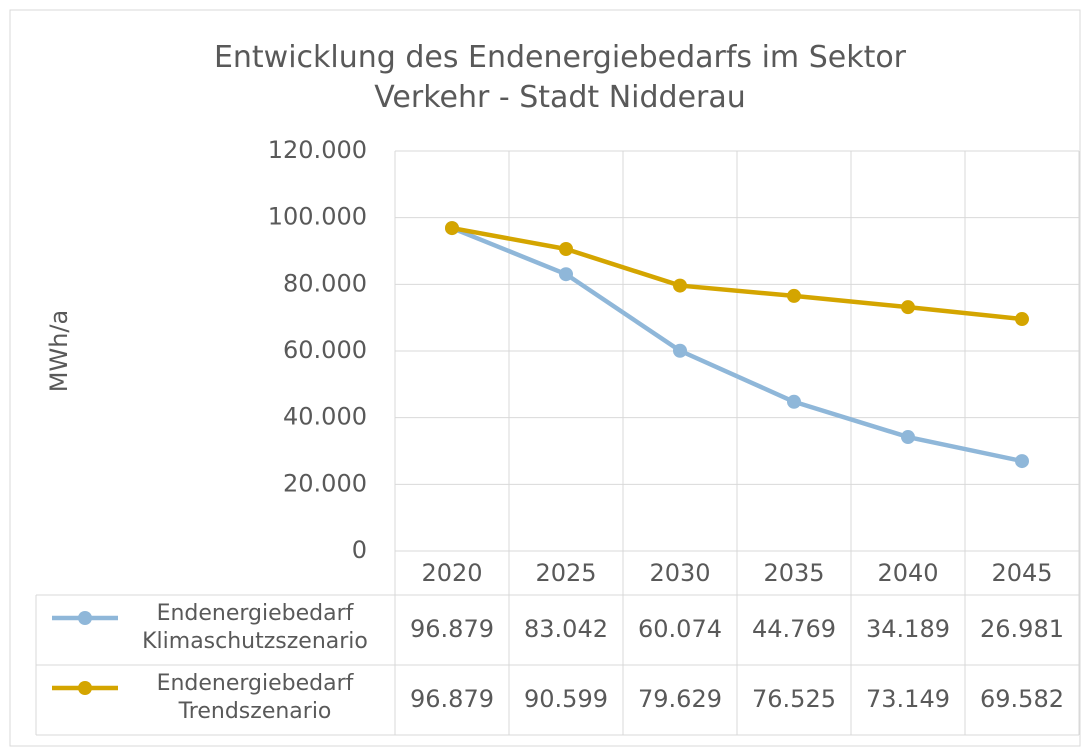  What do you see at coordinates (359, 550) in the screenshot?
I see `y-tick-label: 0` at bounding box center [359, 550].